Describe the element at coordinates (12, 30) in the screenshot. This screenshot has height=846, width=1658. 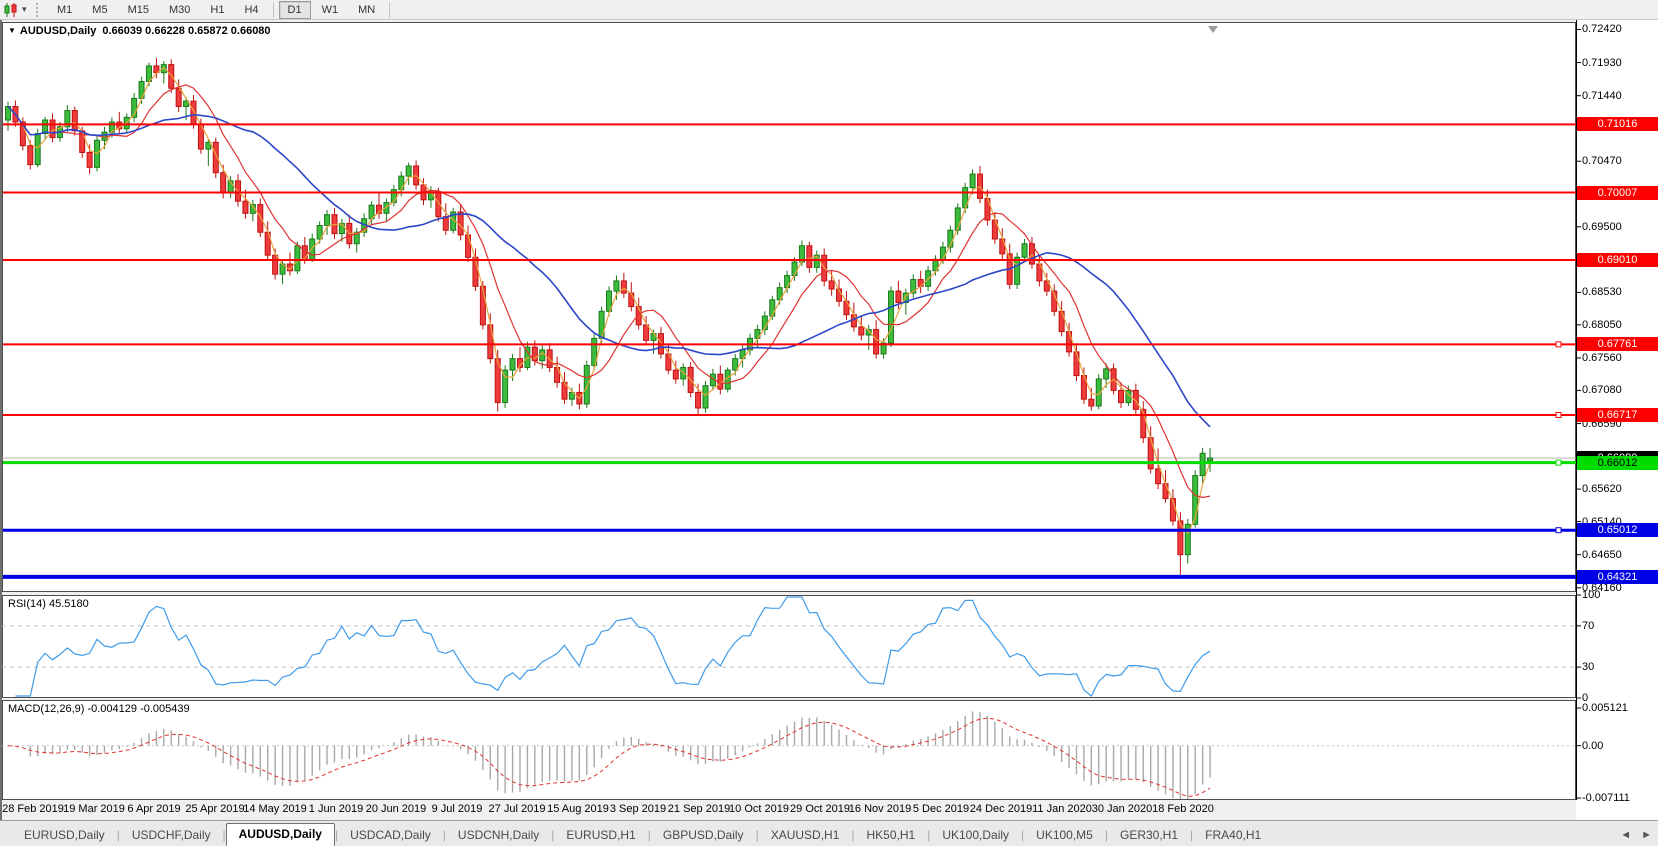
I see `chart-collapse-icon: ▼` at that location.